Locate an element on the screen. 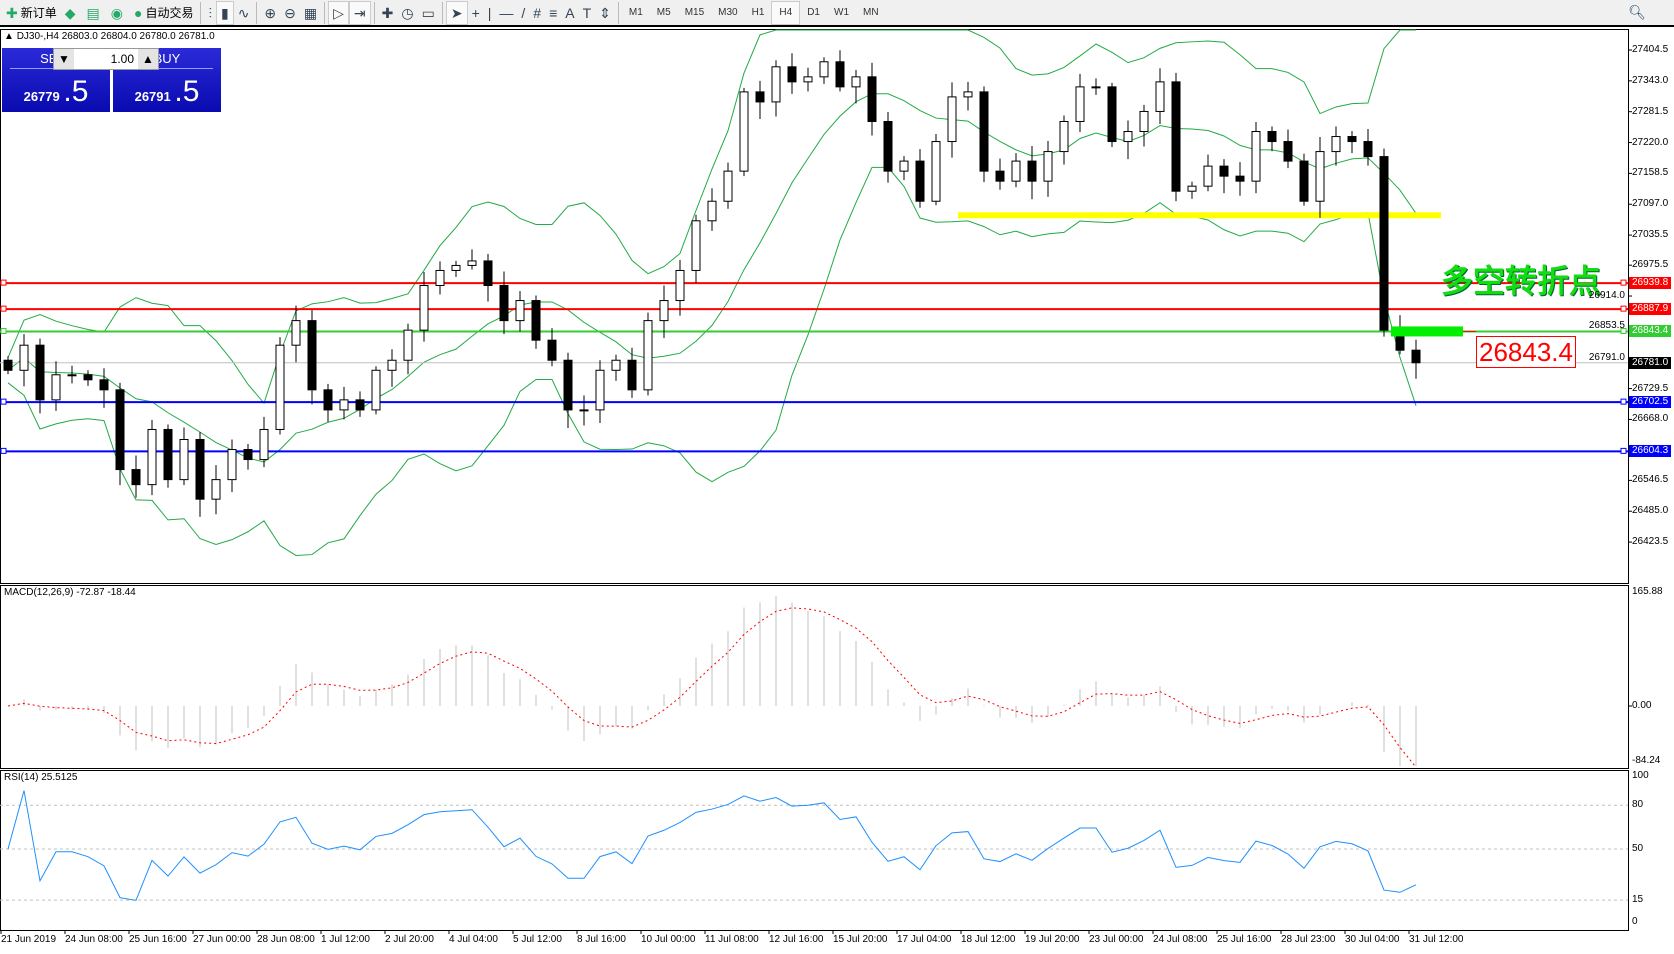 The width and height of the screenshot is (1674, 954). templates-button: ▭ is located at coordinates (428, 13).